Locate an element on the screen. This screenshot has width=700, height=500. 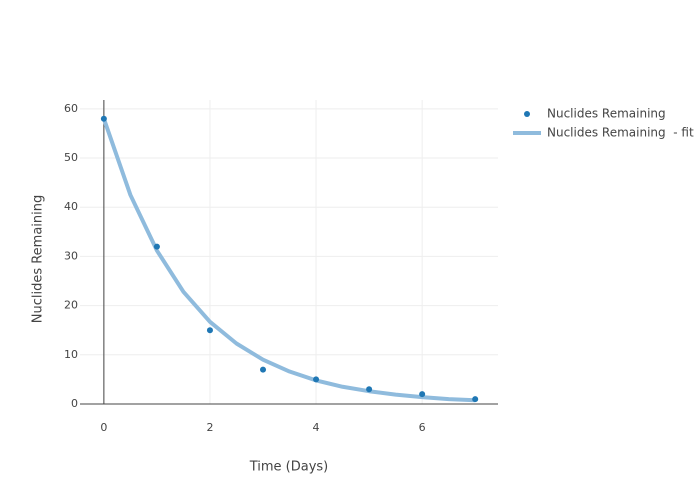
x-tick-label: 6 is located at coordinates (422, 427).